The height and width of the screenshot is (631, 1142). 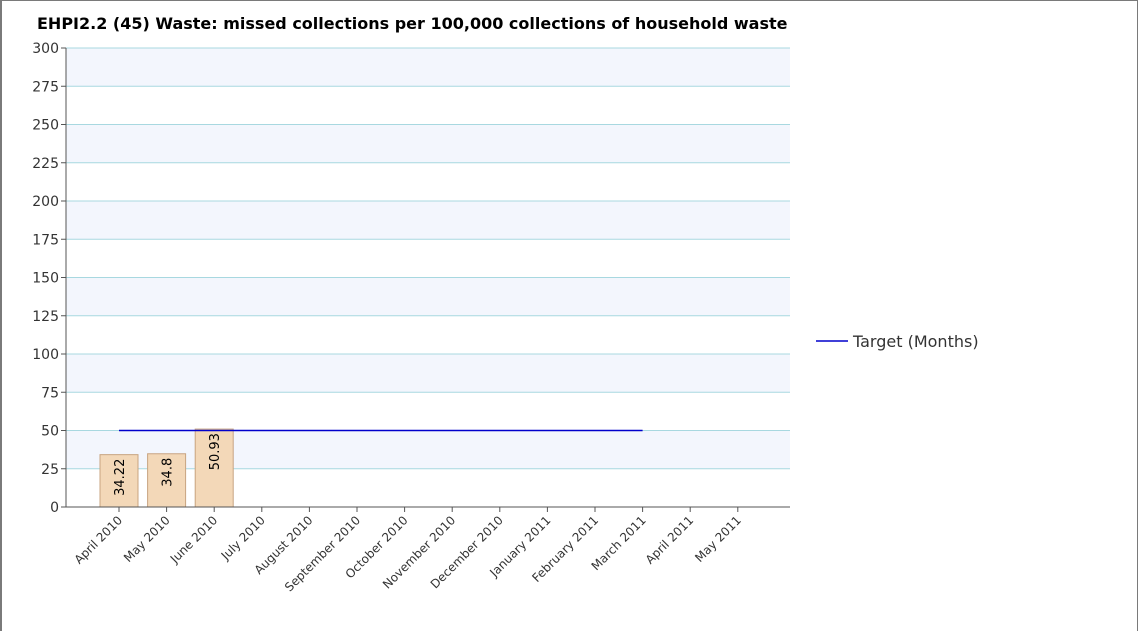 I want to click on x-tick-label: April 2011, so click(x=670, y=540).